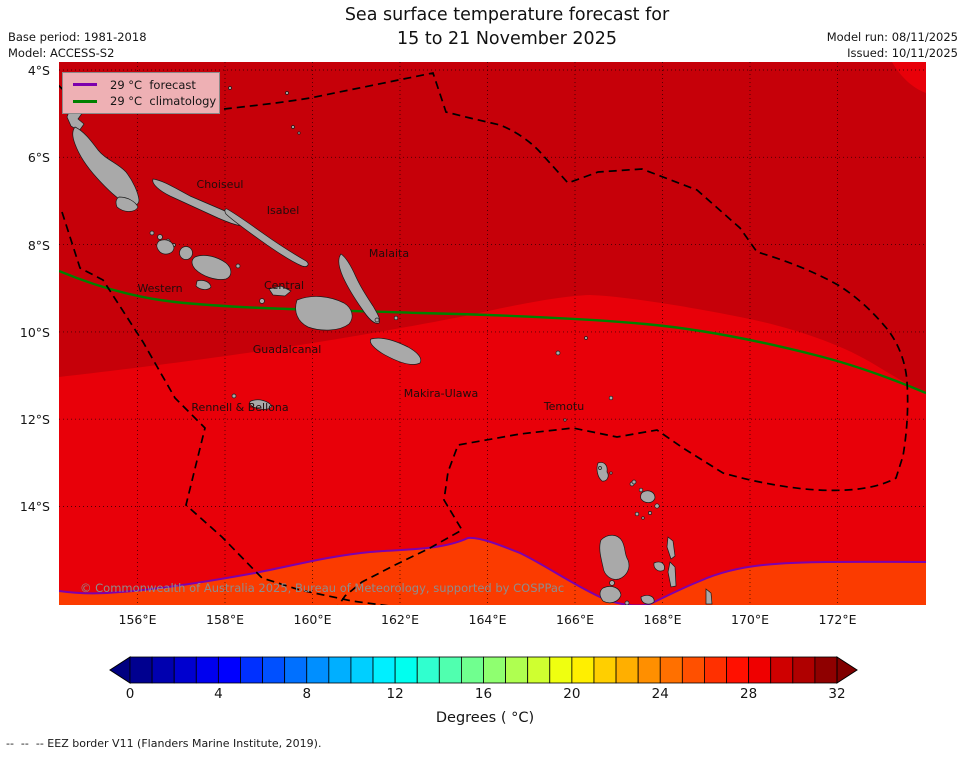  What do you see at coordinates (266, 237) in the screenshot?
I see `island-santa-isabel` at bounding box center [266, 237].